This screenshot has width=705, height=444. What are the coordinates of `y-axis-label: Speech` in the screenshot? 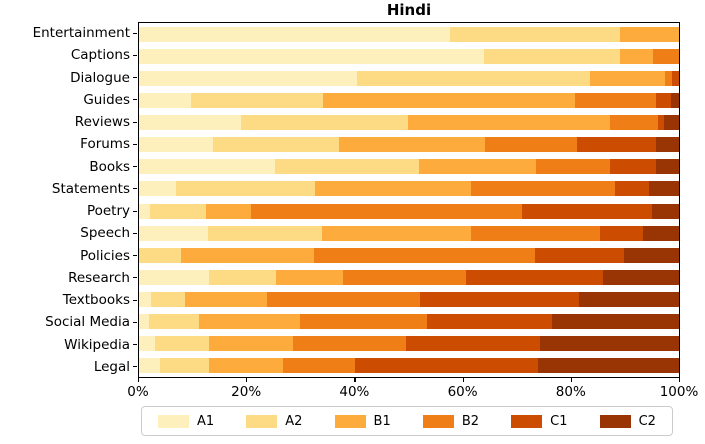 It's located at (68, 233).